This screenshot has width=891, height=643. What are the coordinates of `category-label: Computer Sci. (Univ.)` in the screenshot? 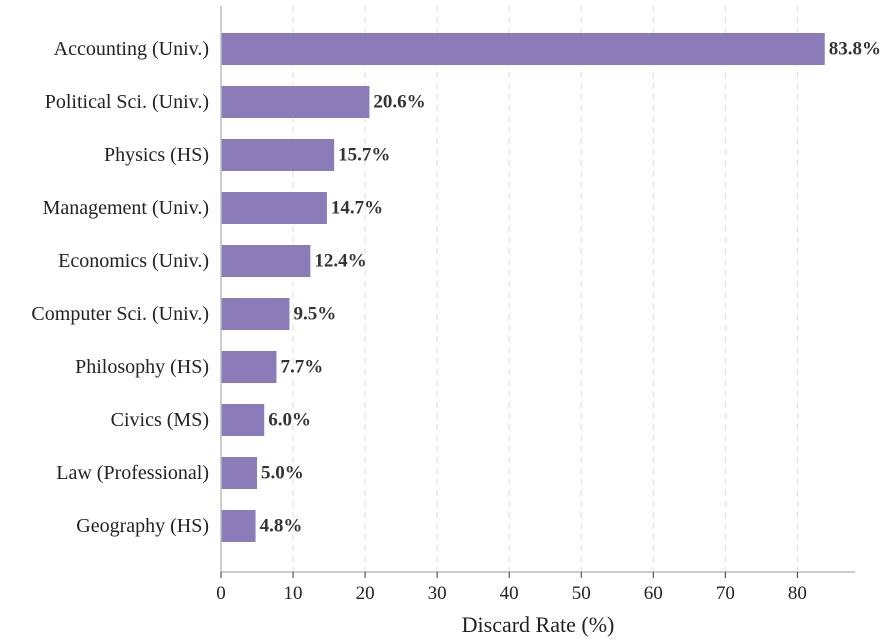 It's located at (120, 314).